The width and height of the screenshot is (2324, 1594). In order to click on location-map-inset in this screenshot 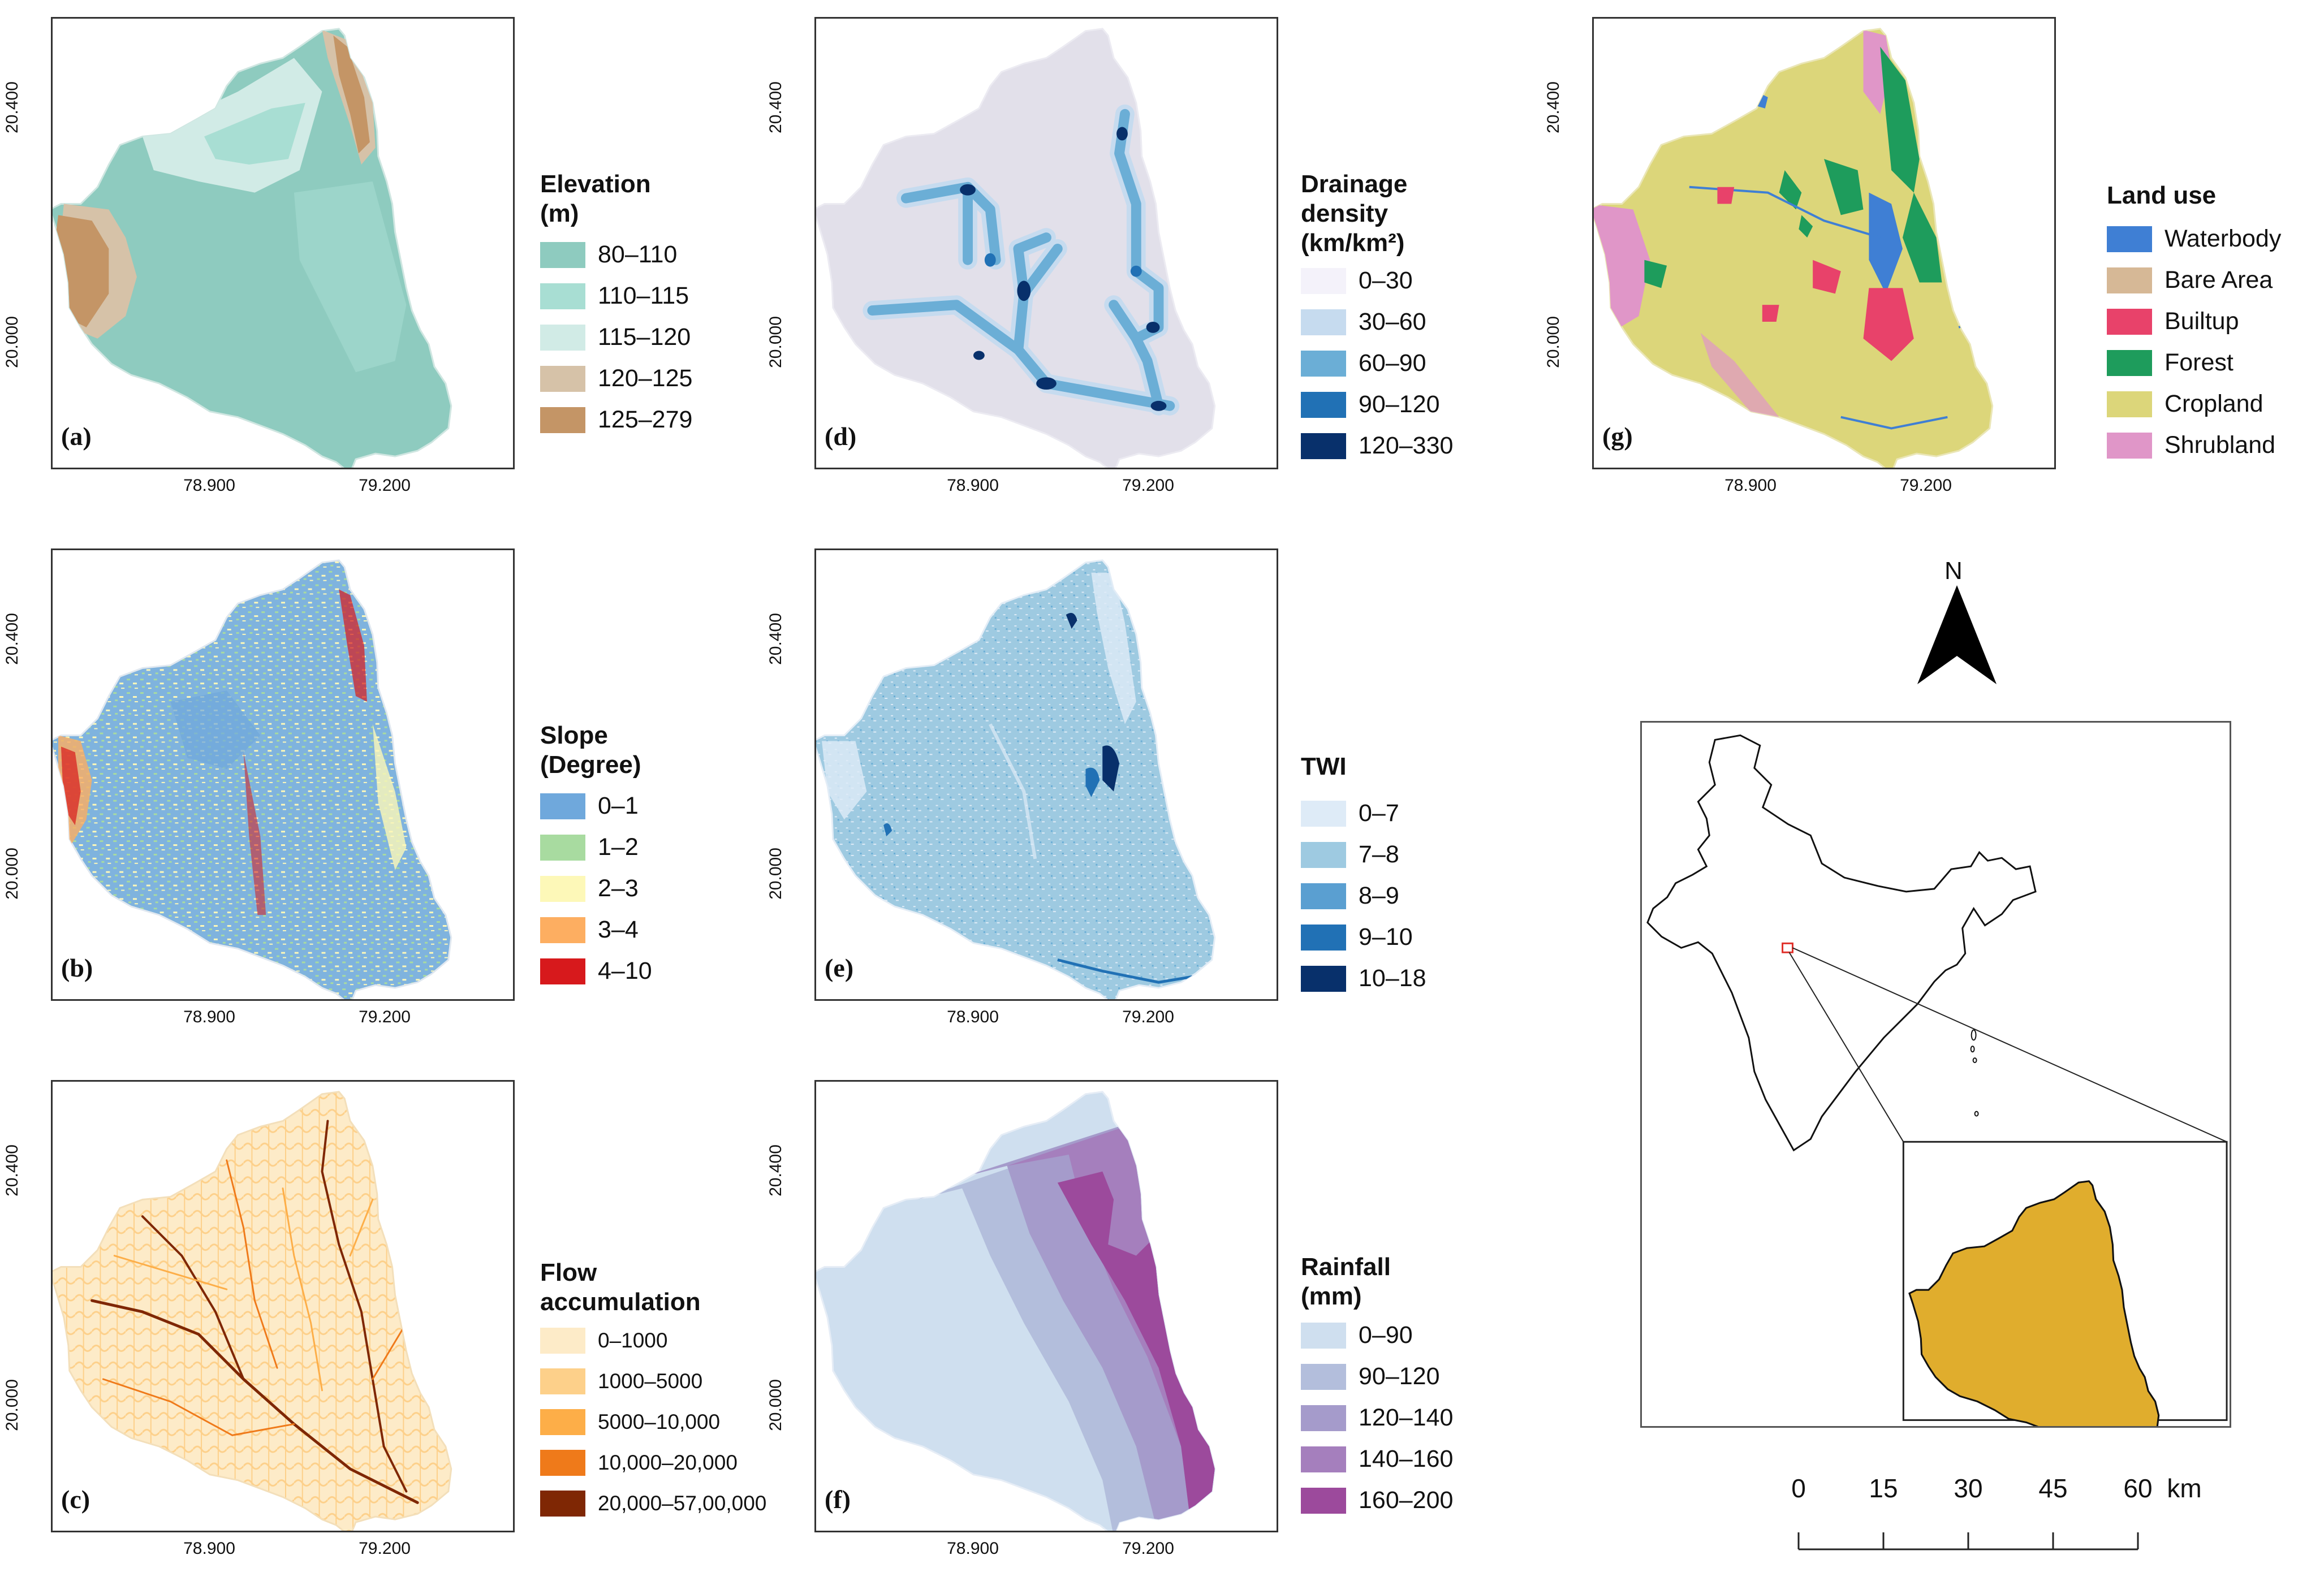, I will do `click(1935, 1074)`.